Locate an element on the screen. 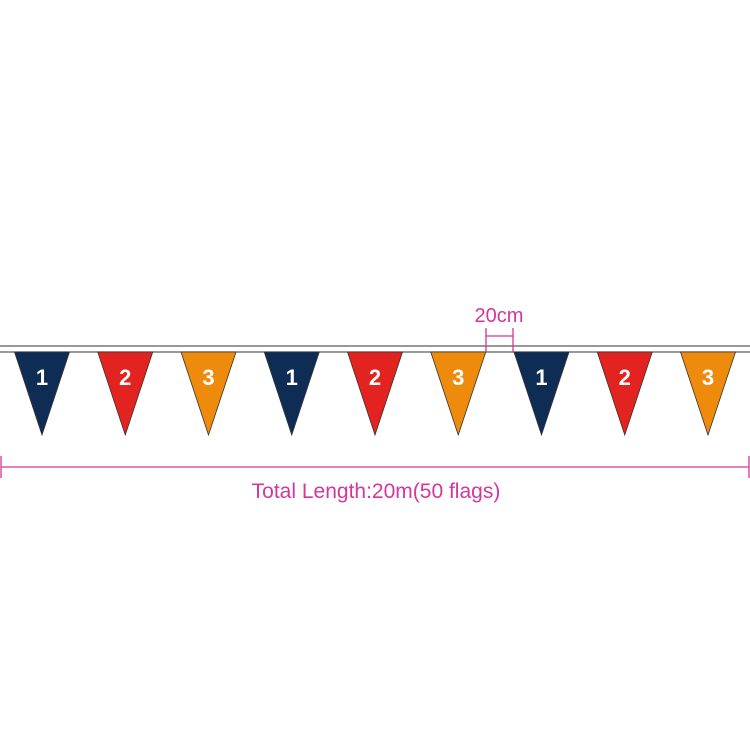  spacing-label: 20cm is located at coordinates (499, 316).